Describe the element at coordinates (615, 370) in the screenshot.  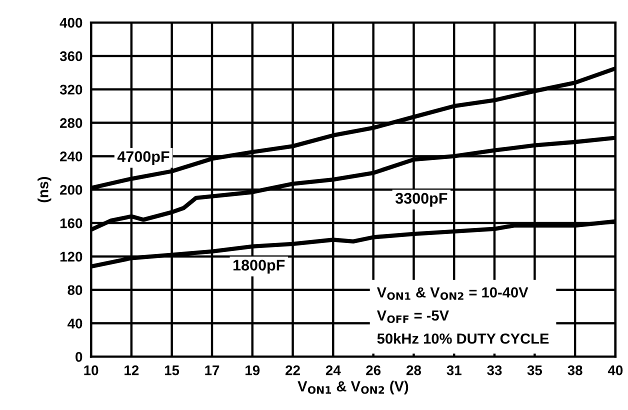
I see `x-tick-label: 40` at that location.